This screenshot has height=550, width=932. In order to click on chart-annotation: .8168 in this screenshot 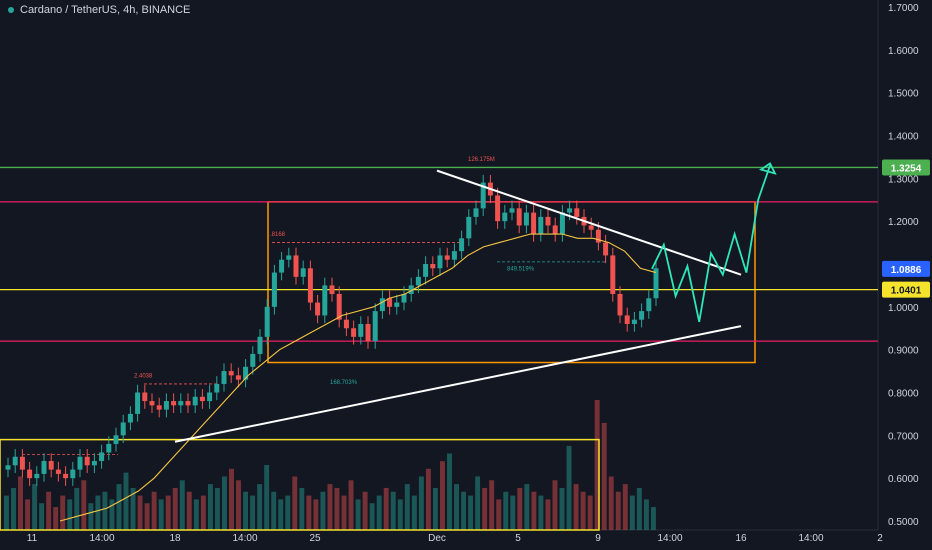, I will do `click(278, 235)`.